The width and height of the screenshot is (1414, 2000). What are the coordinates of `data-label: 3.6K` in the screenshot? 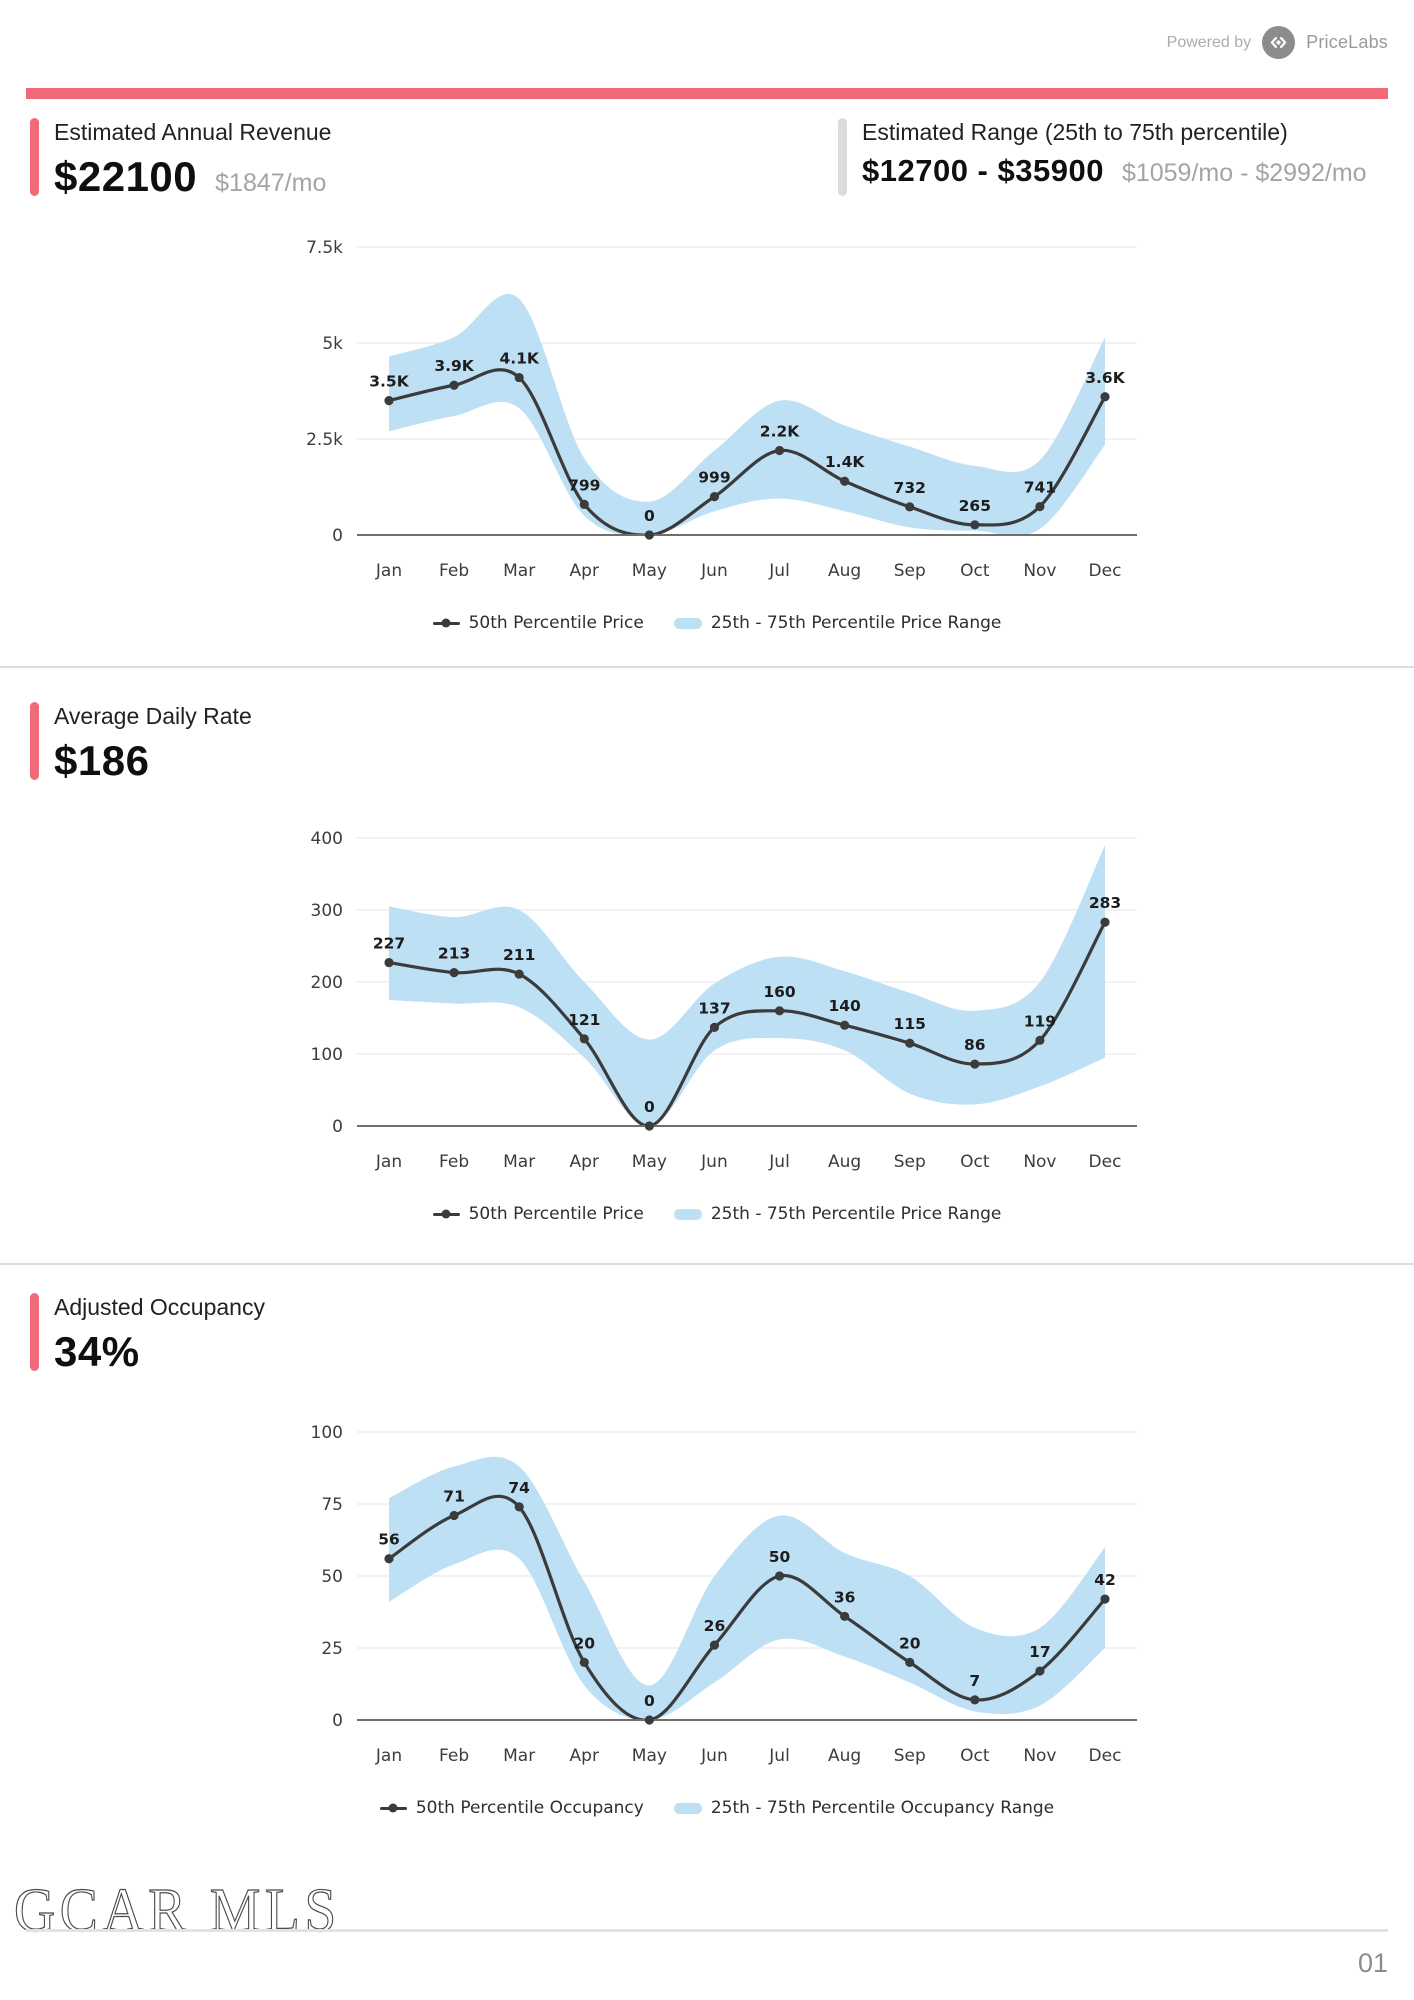 It's located at (1105, 378).